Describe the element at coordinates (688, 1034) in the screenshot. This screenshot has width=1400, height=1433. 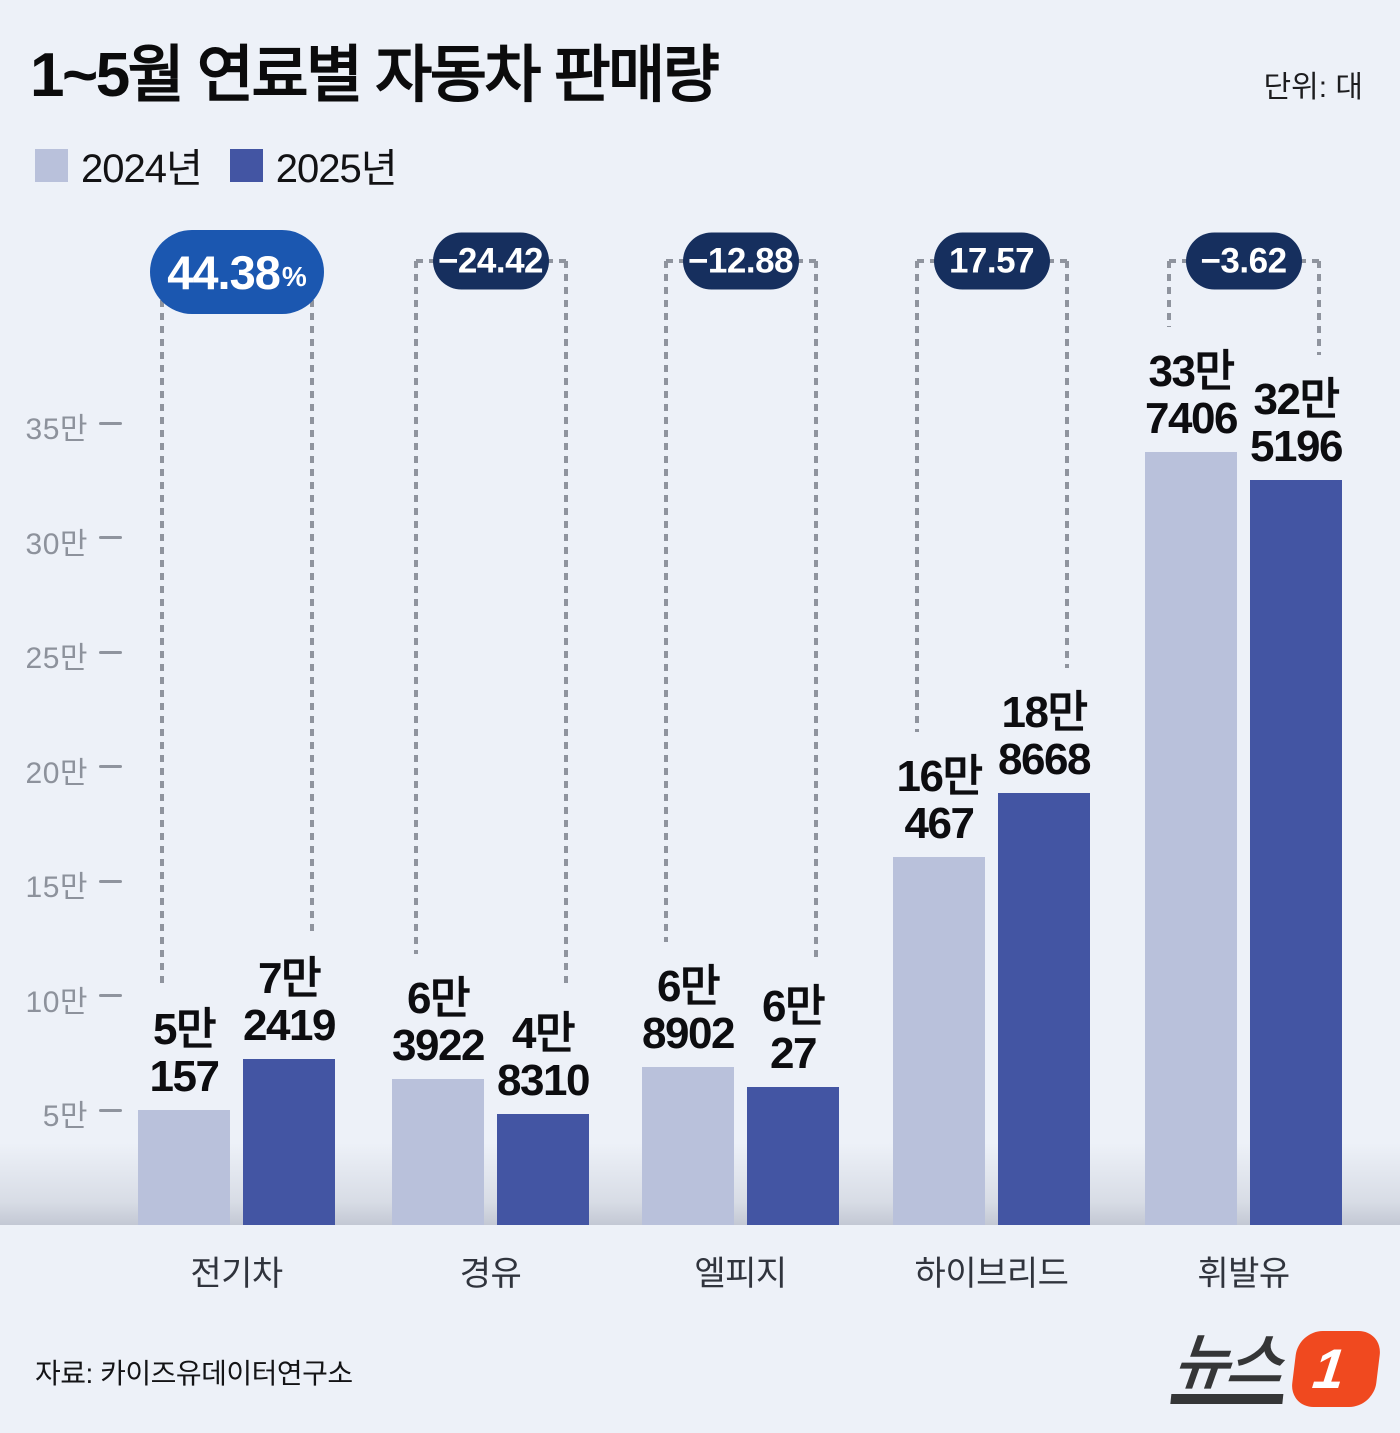
I see `value-label-line: 8902` at that location.